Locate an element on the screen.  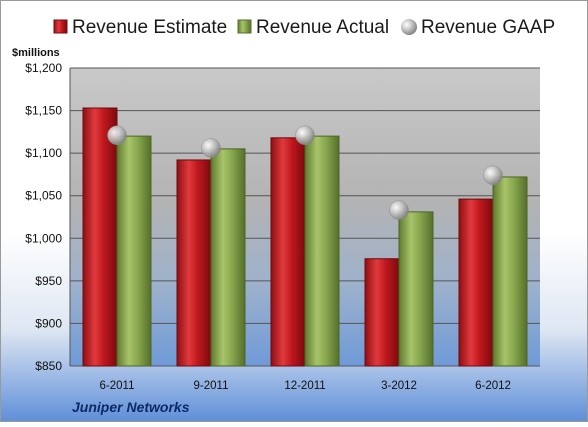
legend-label-revenue-actual: Revenue Actual is located at coordinates (322, 27).